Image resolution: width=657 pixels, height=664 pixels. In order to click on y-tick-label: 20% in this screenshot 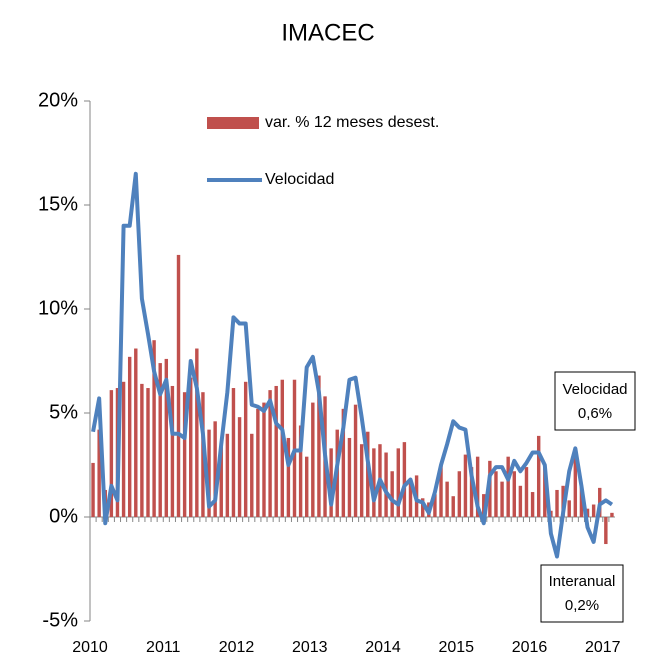, I will do `click(58, 100)`.